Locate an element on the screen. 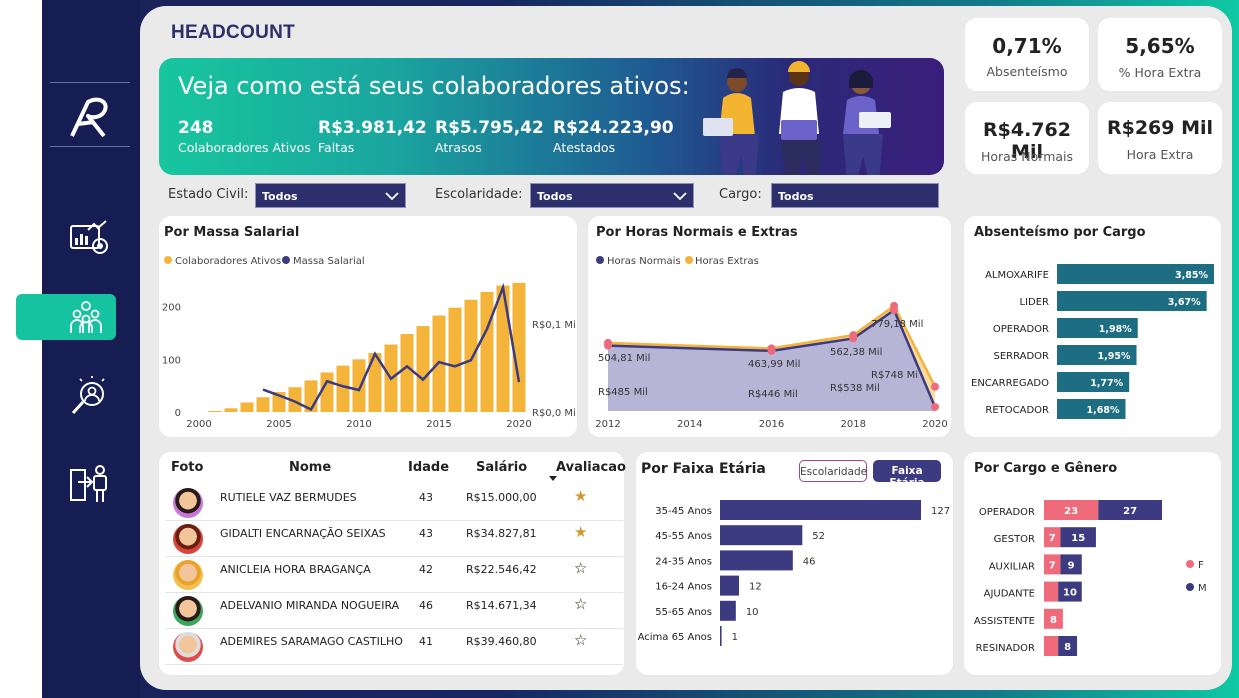 This screenshot has height=698, width=1239. column-header-nome: Nome is located at coordinates (310, 467).